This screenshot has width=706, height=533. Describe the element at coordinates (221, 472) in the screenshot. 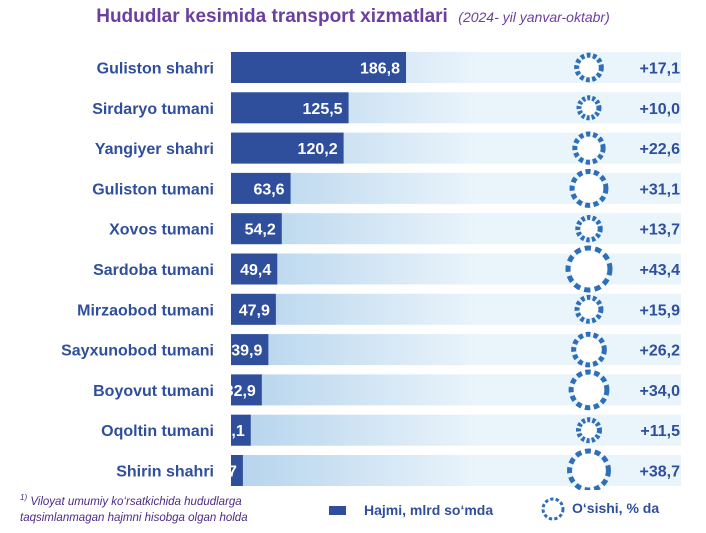

I see `bar-value-label: 12,7` at that location.